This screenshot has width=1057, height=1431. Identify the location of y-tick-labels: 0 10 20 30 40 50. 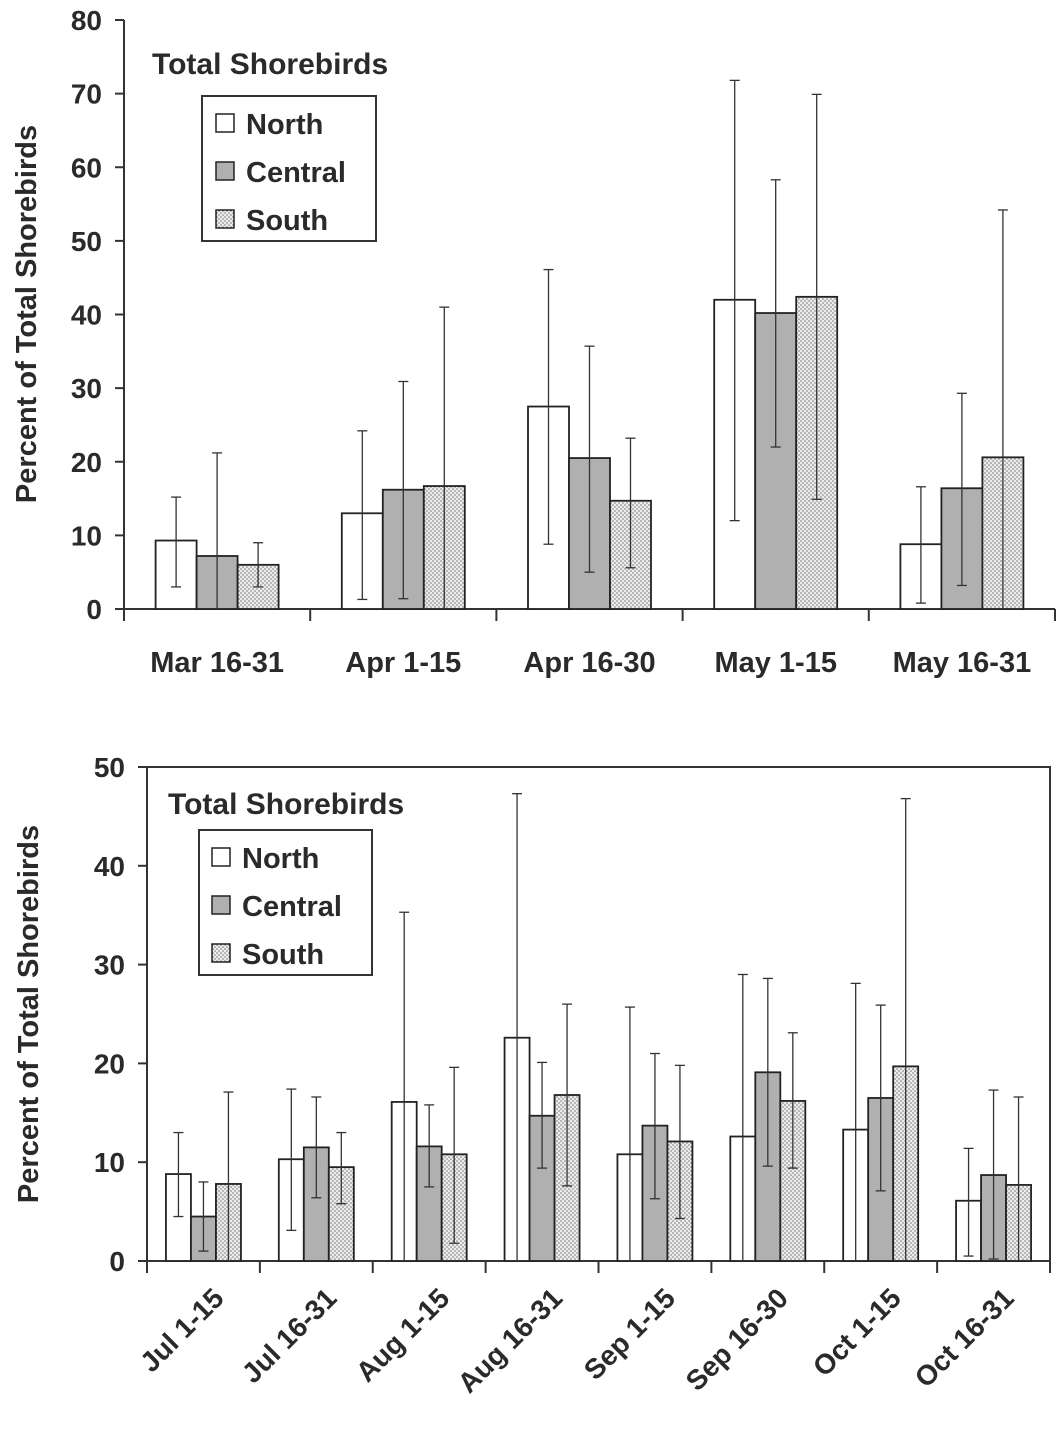
(109, 1014).